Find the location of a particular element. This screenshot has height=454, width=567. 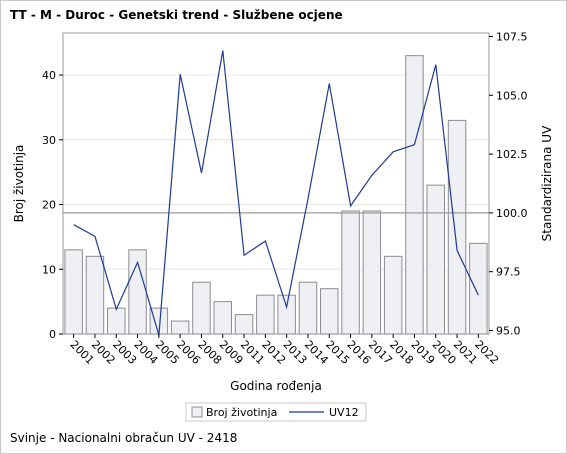

legend-box is located at coordinates (276, 412).